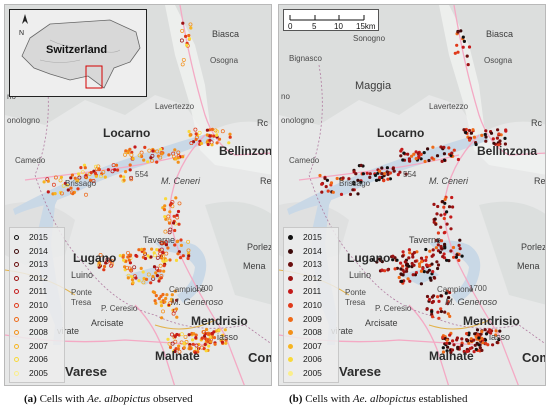 Image resolution: width=550 pixels, height=415 pixels. What do you see at coordinates (312, 250) in the screenshot?
I see `legend-year-label: 2014` at bounding box center [312, 250].